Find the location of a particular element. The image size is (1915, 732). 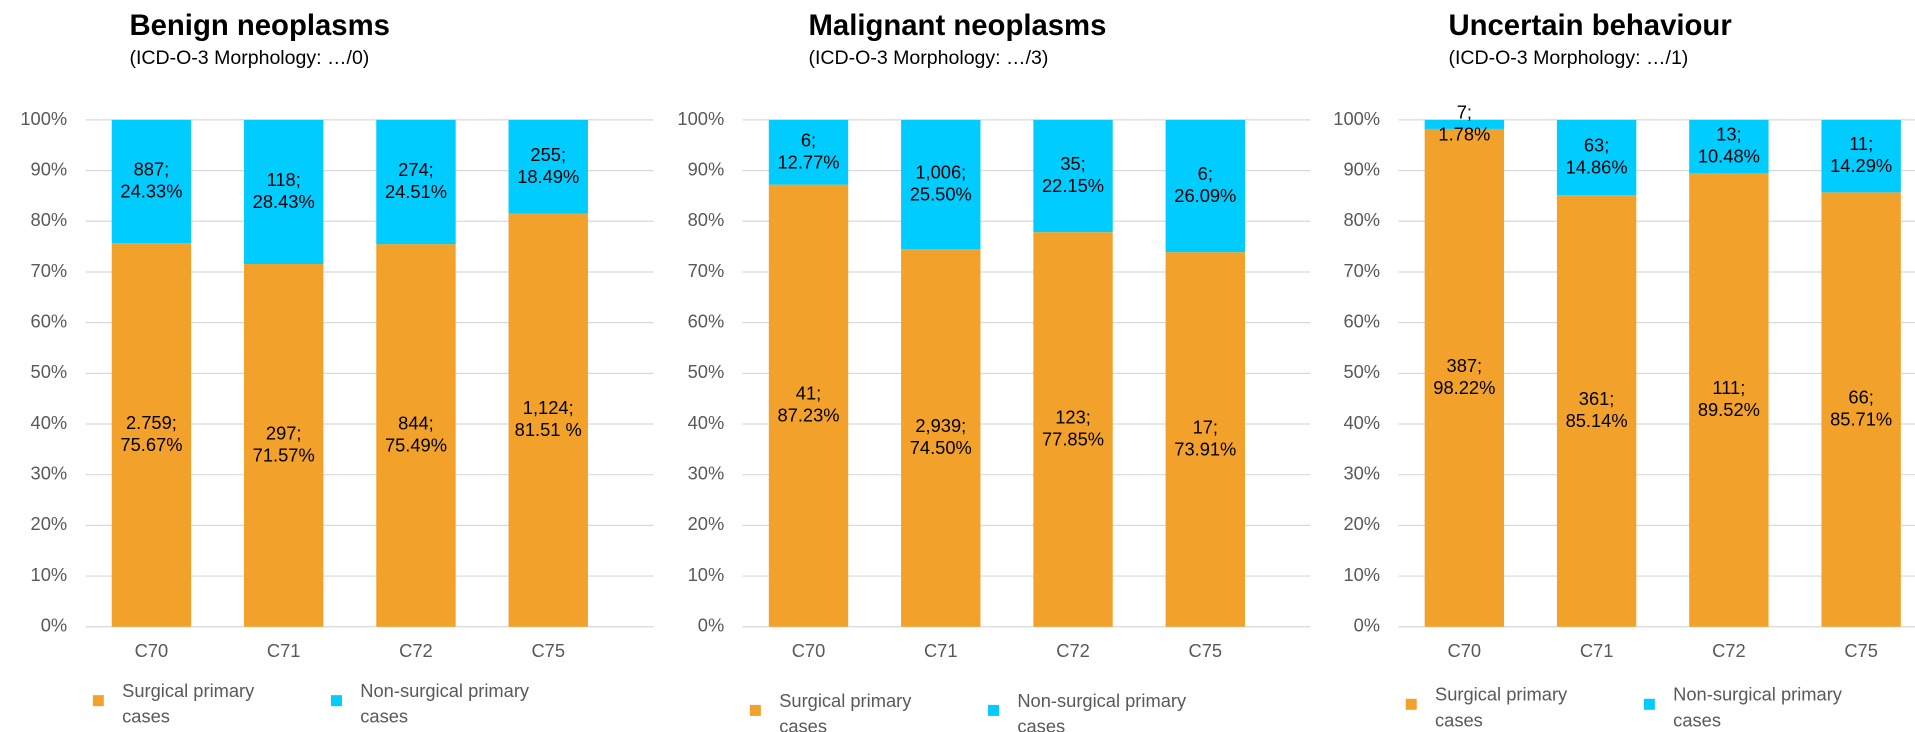

data-label: 7; 1.78% is located at coordinates (1464, 122).